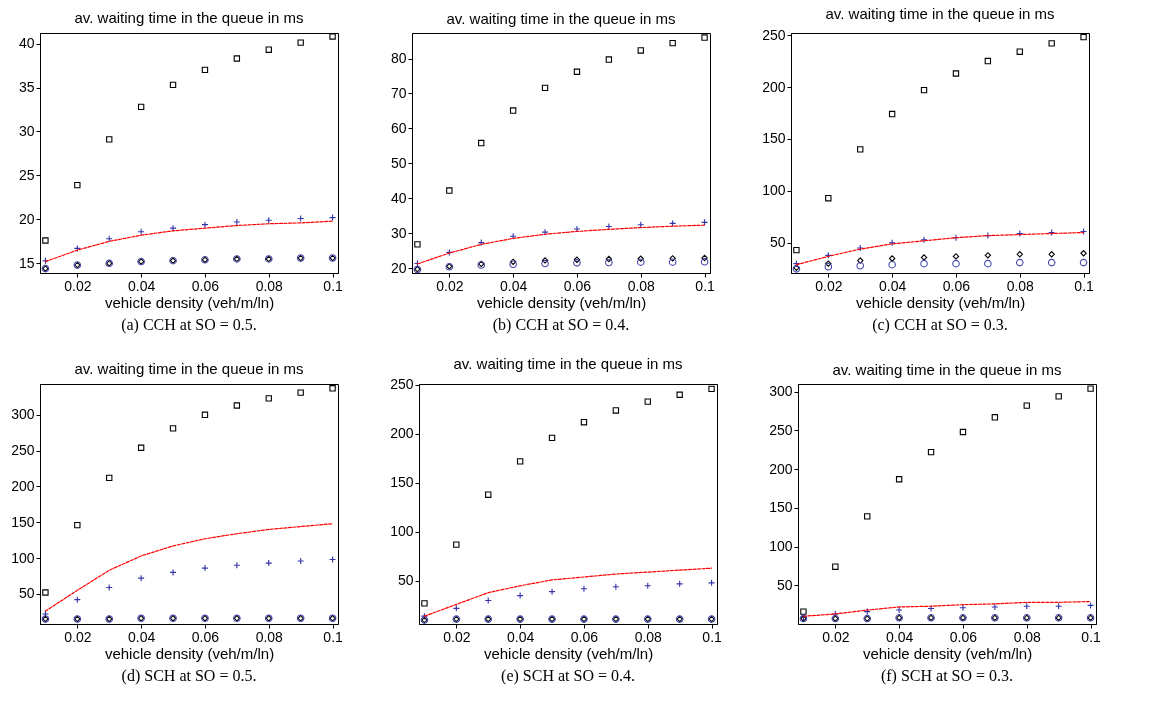 The image size is (1174, 721). Describe the element at coordinates (23, 450) in the screenshot. I see `y-tick-label: 250` at that location.